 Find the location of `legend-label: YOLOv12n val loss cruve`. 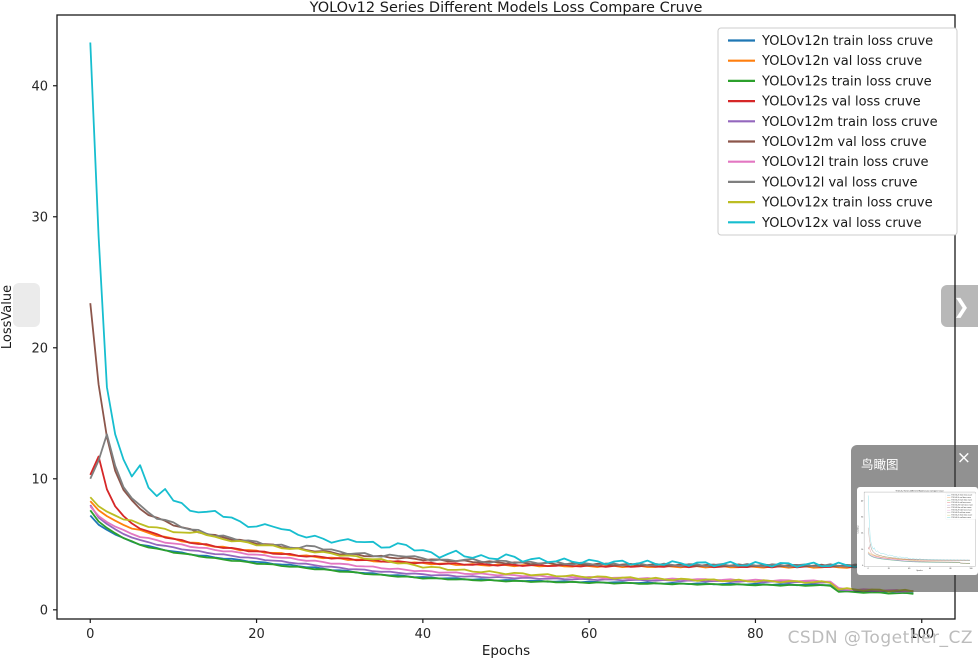

legend-label: YOLOv12n val loss cruve is located at coordinates (841, 61).